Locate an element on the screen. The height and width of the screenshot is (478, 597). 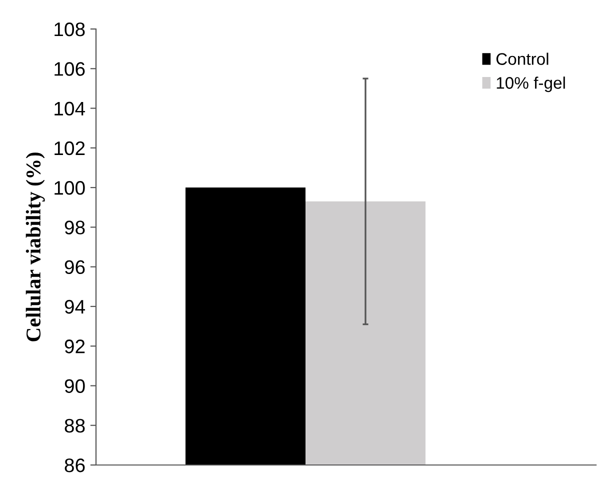
y-tick-label: 108 is located at coordinates (69, 29).